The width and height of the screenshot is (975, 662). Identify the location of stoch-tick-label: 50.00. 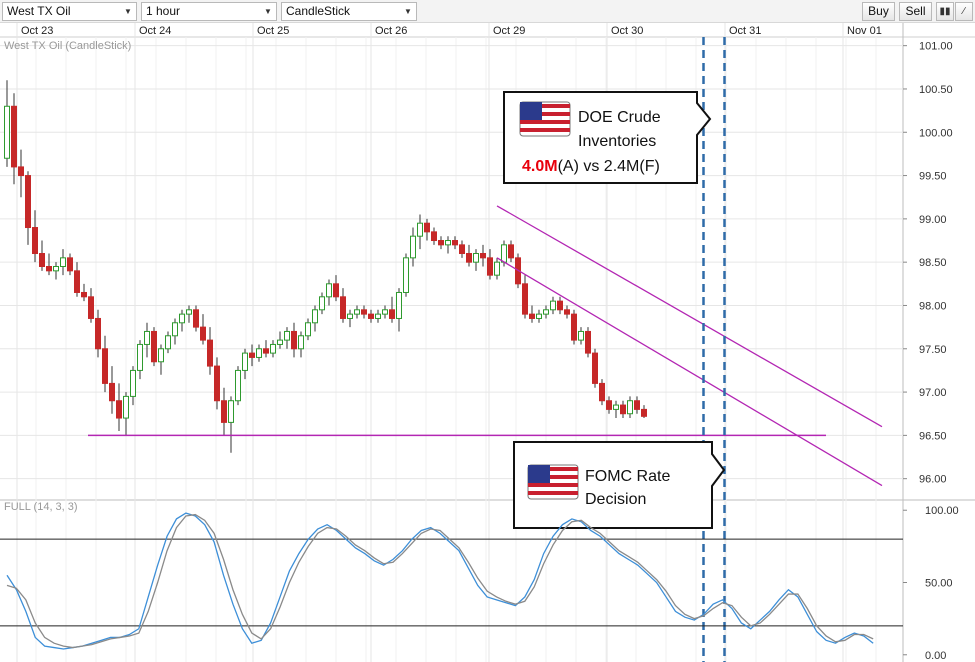
(939, 584).